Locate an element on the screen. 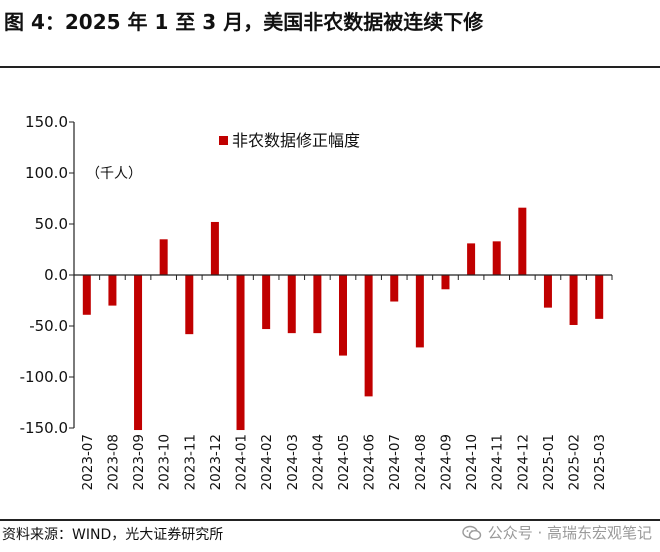 Image resolution: width=660 pixels, height=552 pixels. x-tick-label: 2024-08 is located at coordinates (421, 462).